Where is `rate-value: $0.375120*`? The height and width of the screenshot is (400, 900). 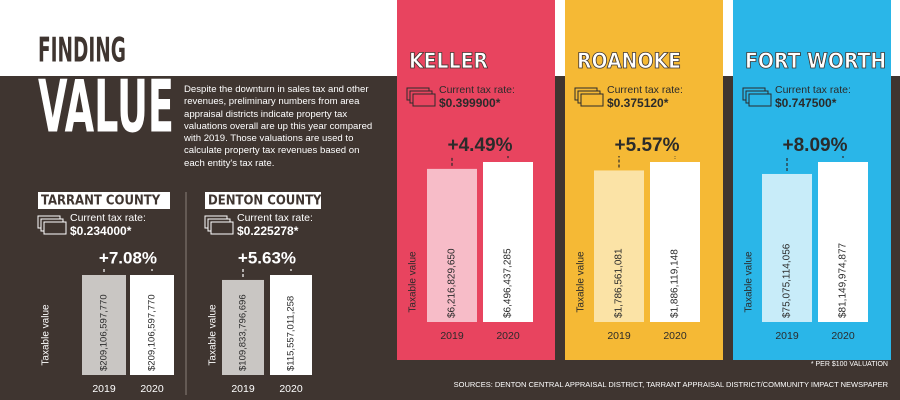
rate-value: $0.375120* is located at coordinates (638, 103).